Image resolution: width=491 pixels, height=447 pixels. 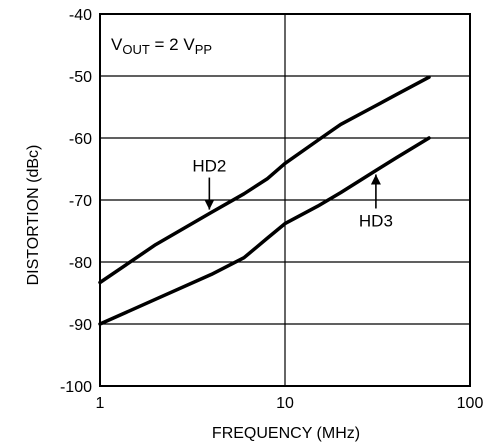 What do you see at coordinates (80, 77) in the screenshot?
I see `y-tick-label: -50` at bounding box center [80, 77].